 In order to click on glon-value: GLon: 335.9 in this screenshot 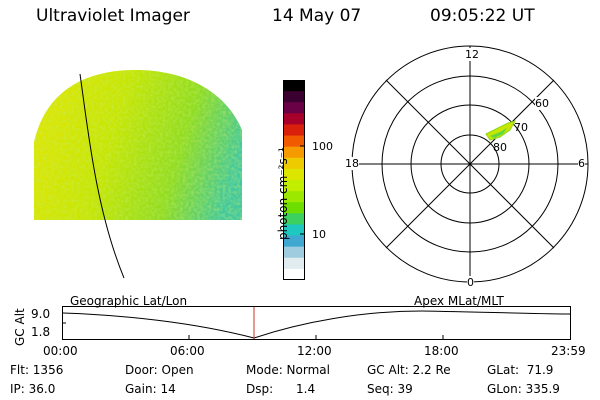, I will do `click(523, 389)`.